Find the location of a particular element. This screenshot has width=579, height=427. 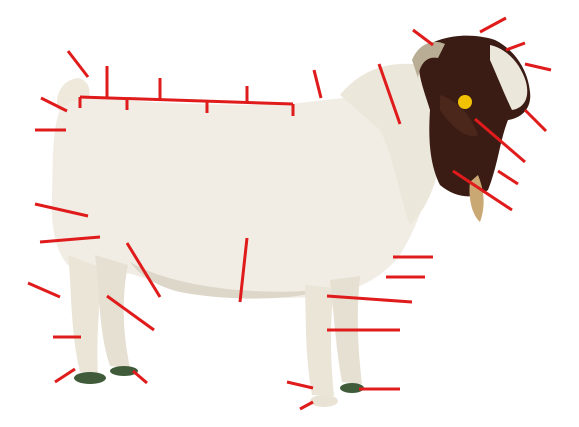

goat-beard is located at coordinates (476, 198).